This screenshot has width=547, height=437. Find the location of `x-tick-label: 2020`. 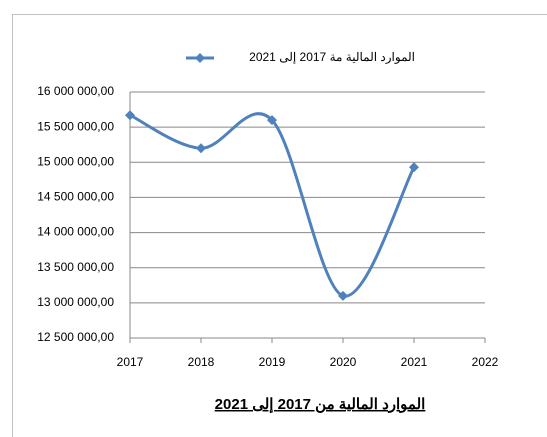

x-tick-label: 2020 is located at coordinates (343, 362).